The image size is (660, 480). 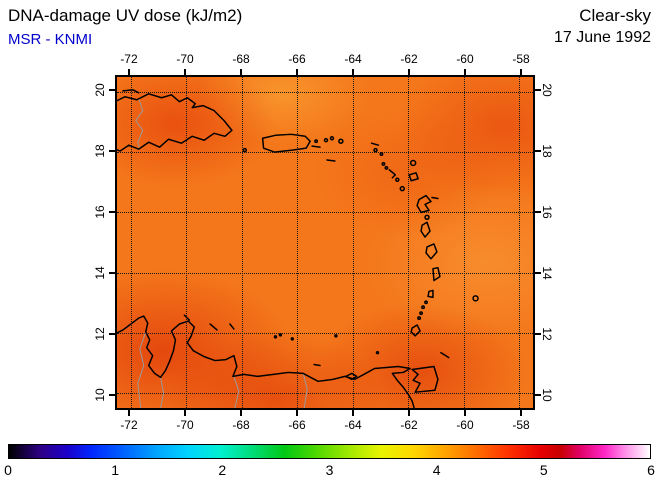 I want to click on colorbar-tick-label: 5, so click(x=543, y=470).